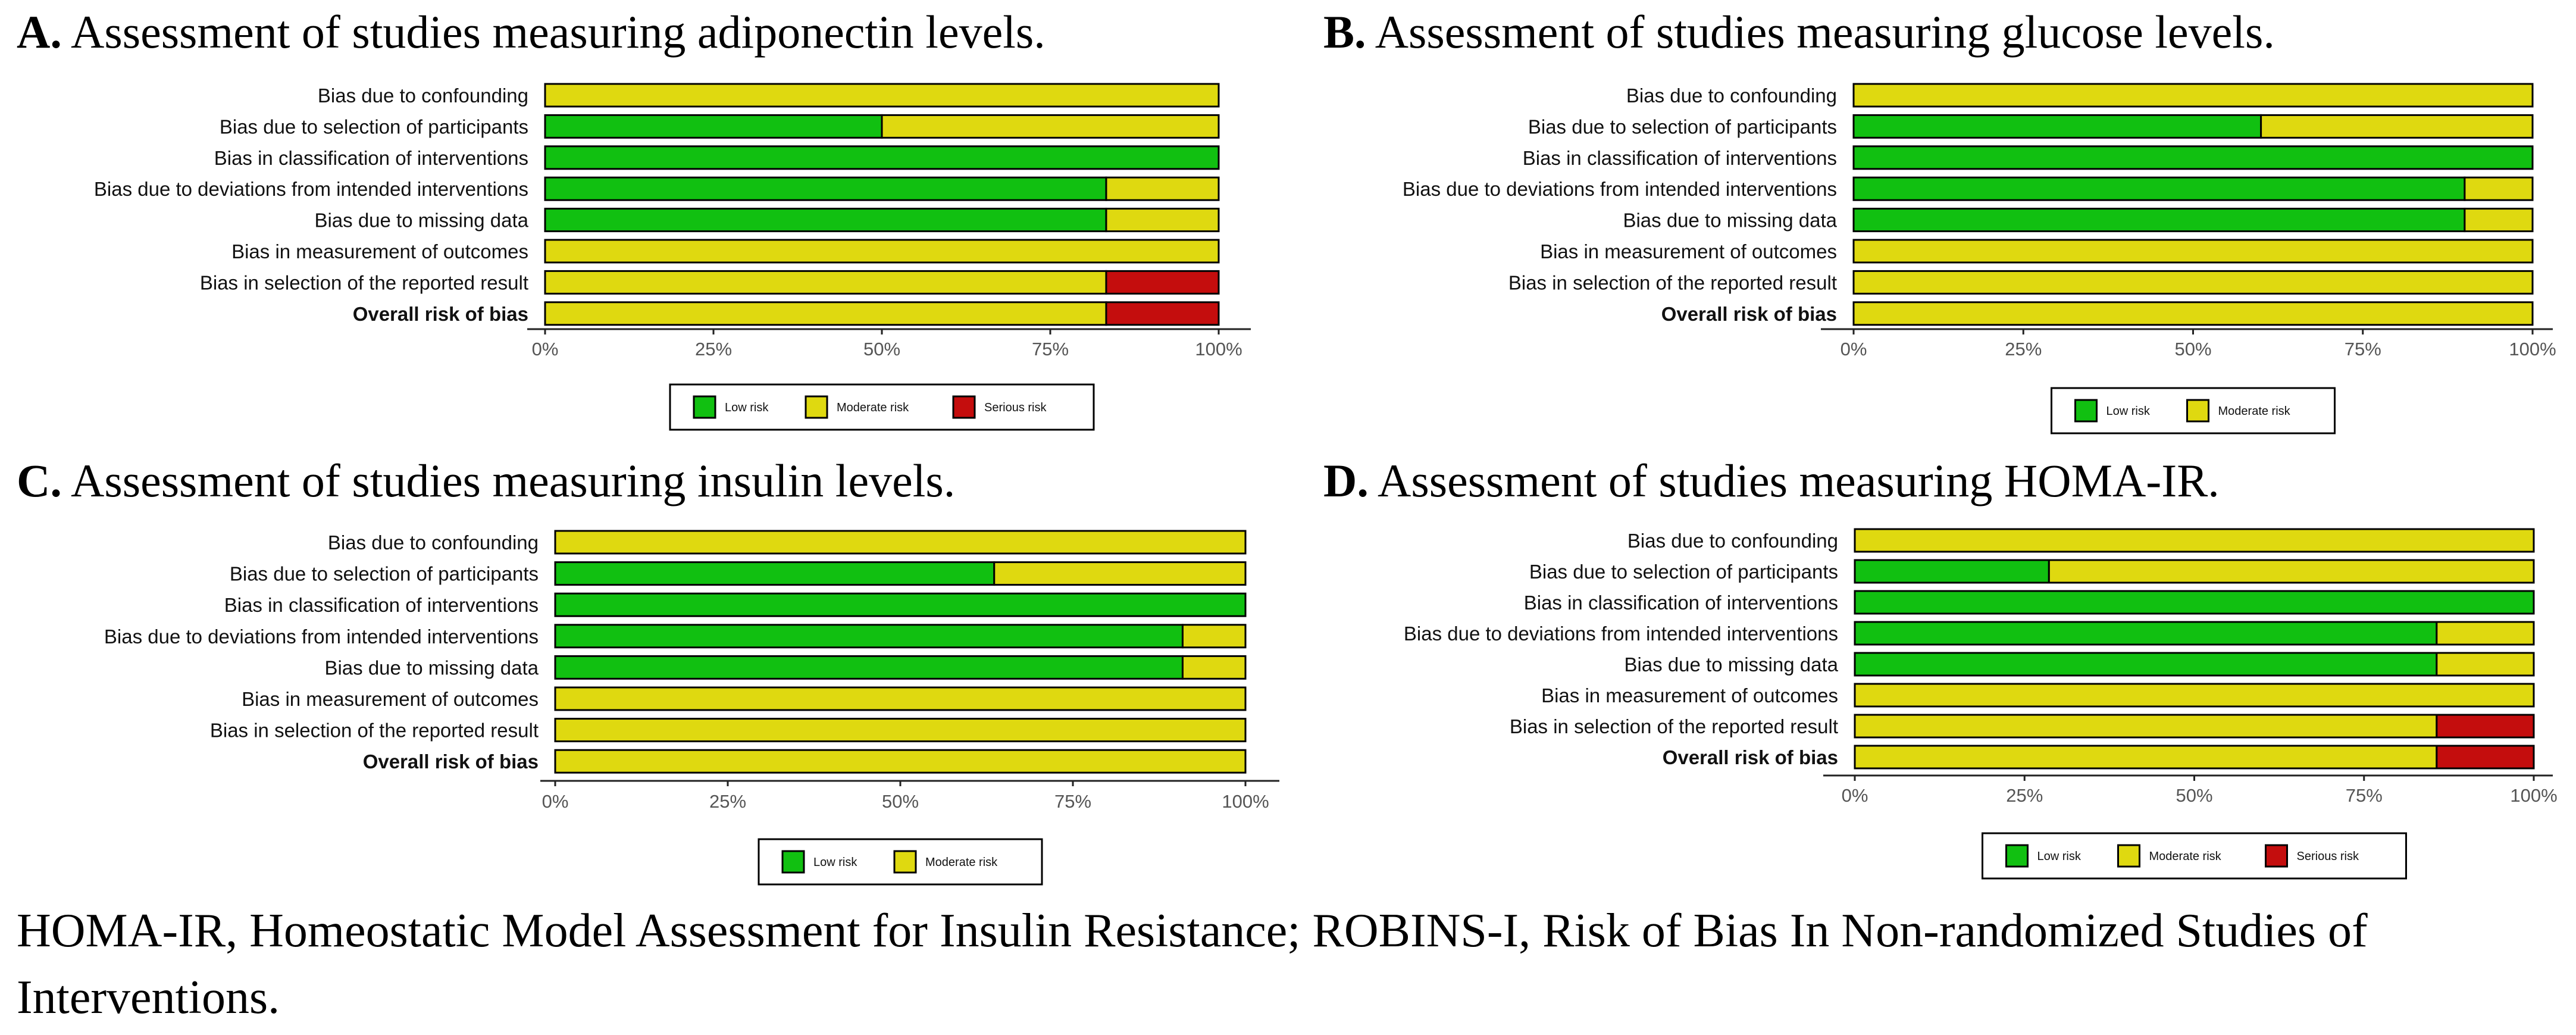  I want to click on category-label: Bias in measurement of outcomes, so click(379, 251).